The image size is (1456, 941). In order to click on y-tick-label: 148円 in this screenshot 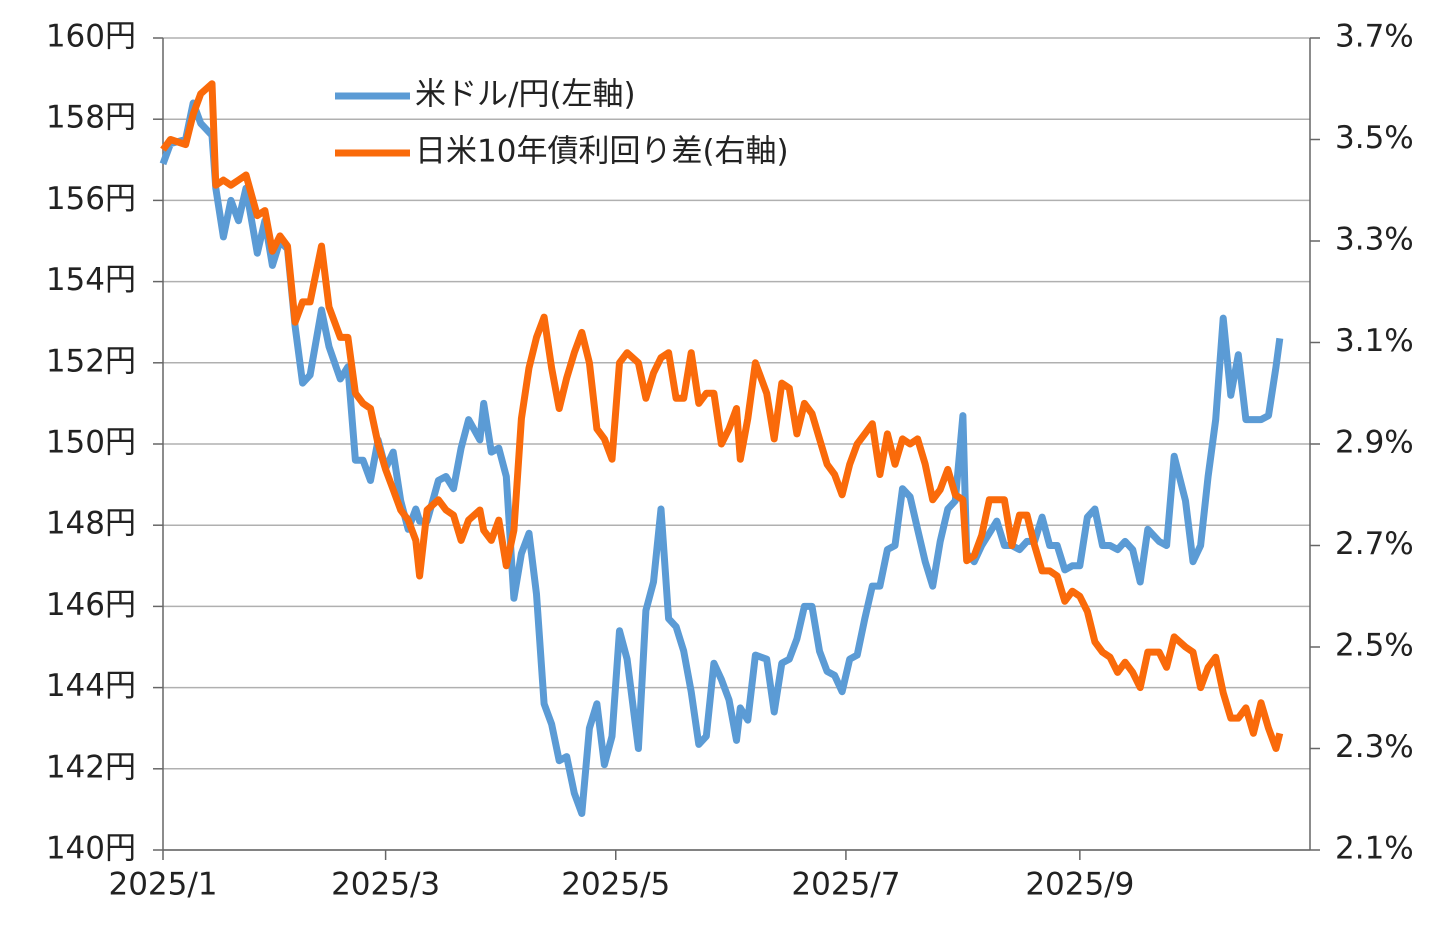, I will do `click(91, 524)`.